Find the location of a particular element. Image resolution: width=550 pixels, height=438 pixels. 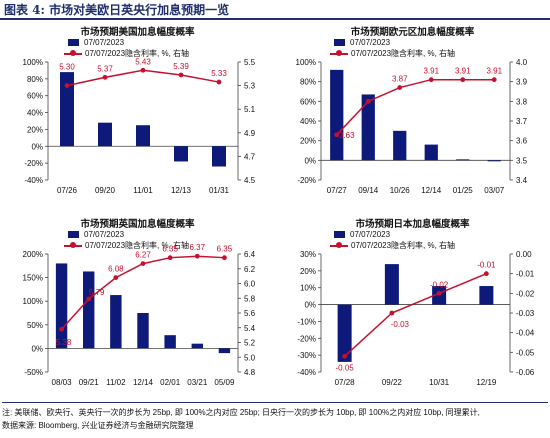

right-tick-label: 3.5 is located at coordinates (522, 160).